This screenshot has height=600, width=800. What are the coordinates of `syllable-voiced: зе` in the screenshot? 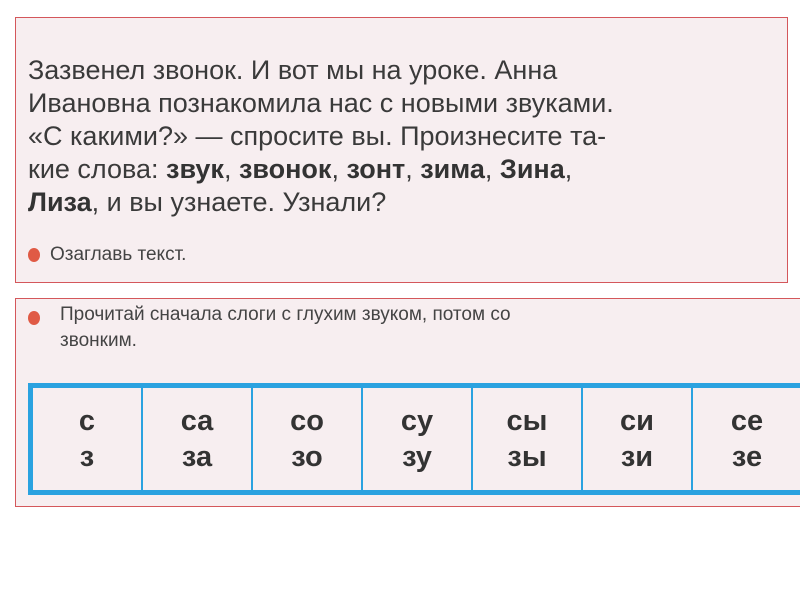 It's located at (747, 457).